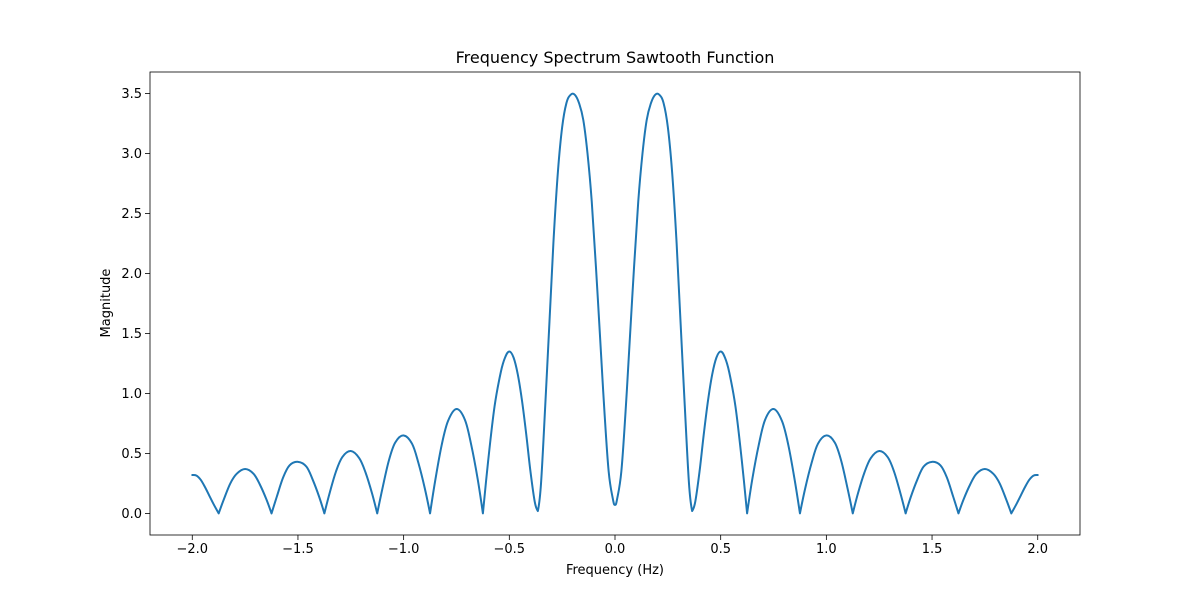 Image resolution: width=1200 pixels, height=600 pixels. What do you see at coordinates (192, 549) in the screenshot?
I see `x-tick-label: −2.0` at bounding box center [192, 549].